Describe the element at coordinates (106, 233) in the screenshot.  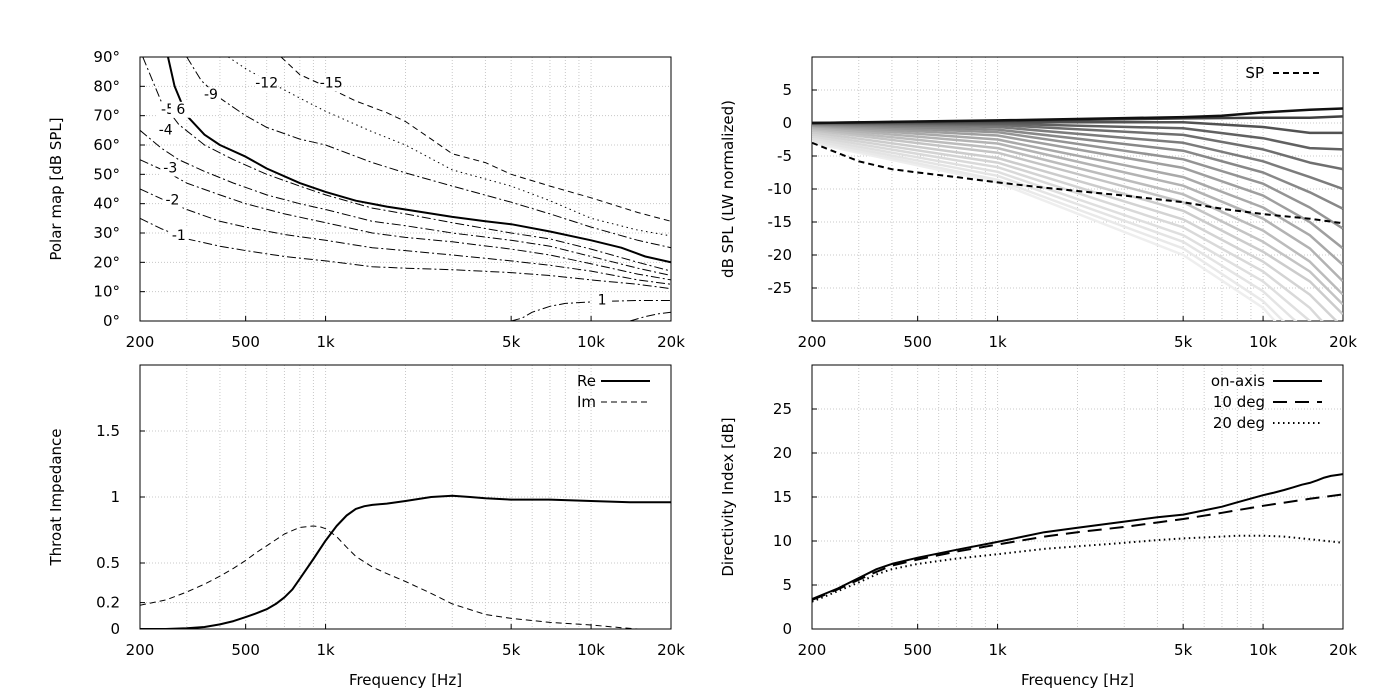
I see `y-tick-label: 30°` at that location.